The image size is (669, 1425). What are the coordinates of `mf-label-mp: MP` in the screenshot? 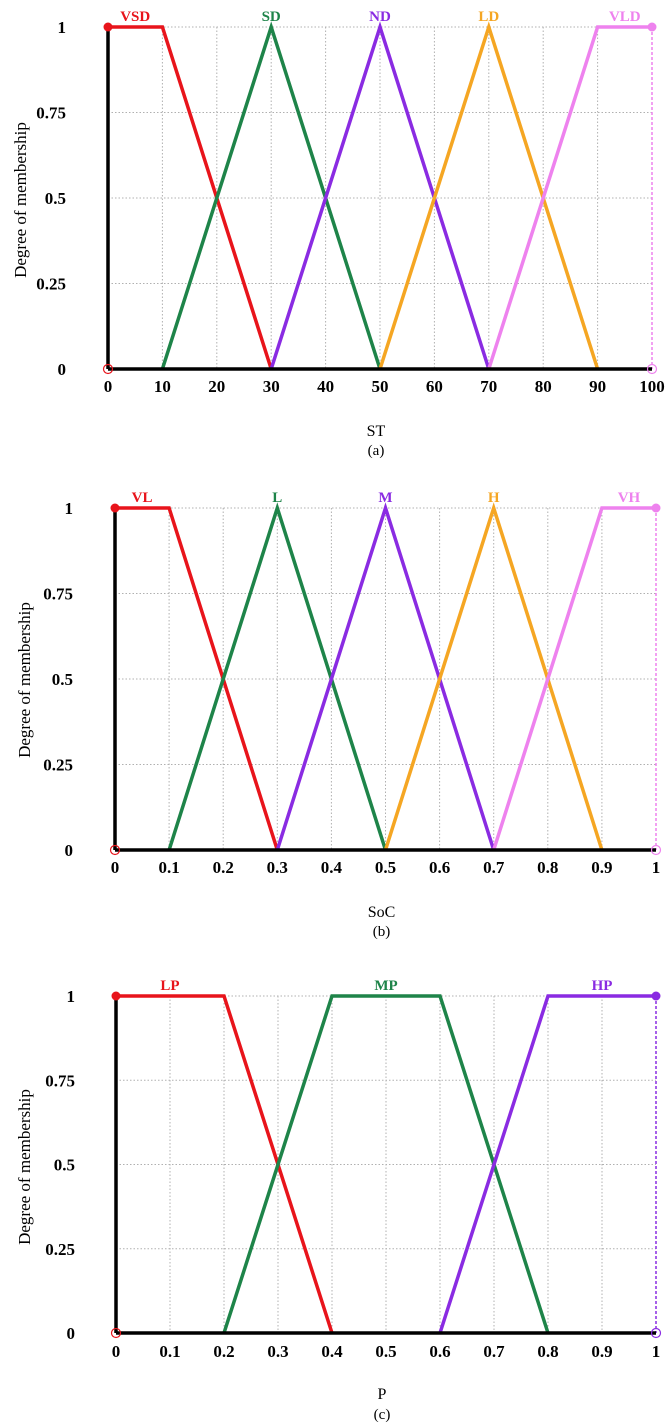 It's located at (385, 986).